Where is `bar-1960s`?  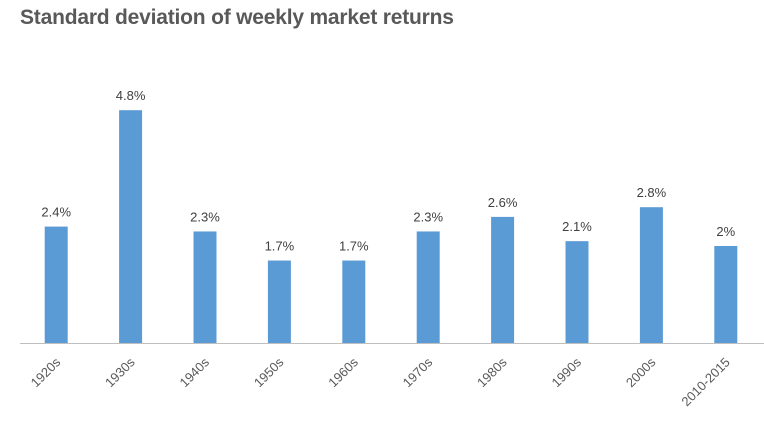 bar-1960s is located at coordinates (354, 301).